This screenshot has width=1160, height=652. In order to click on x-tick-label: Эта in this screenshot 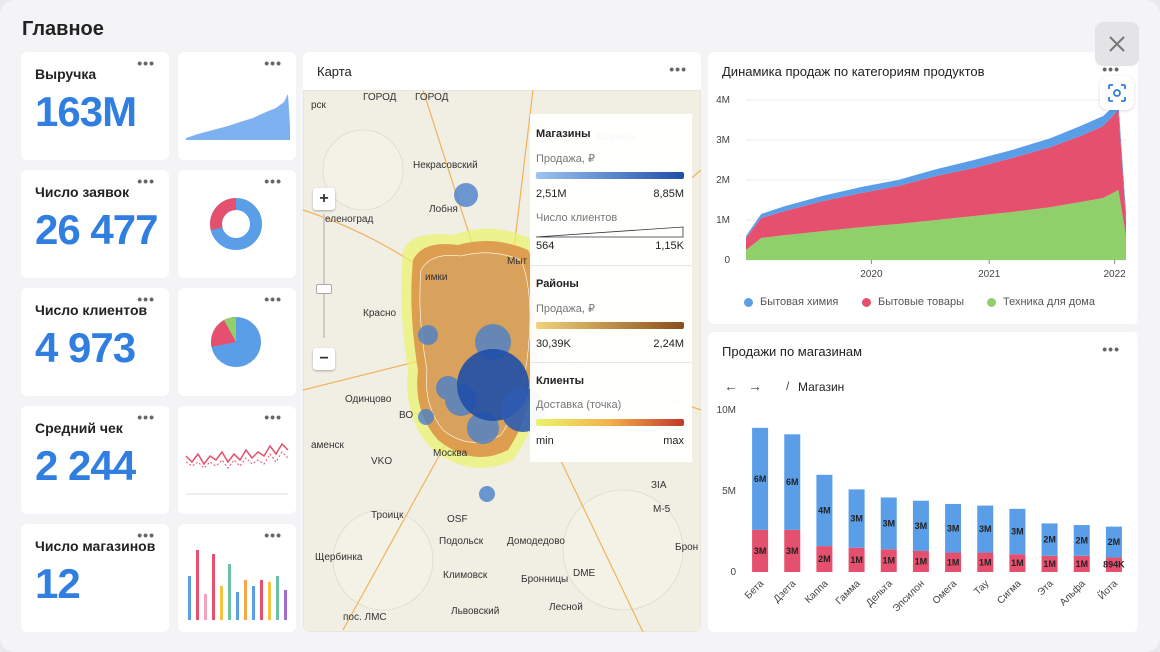, I will do `click(1046, 588)`.